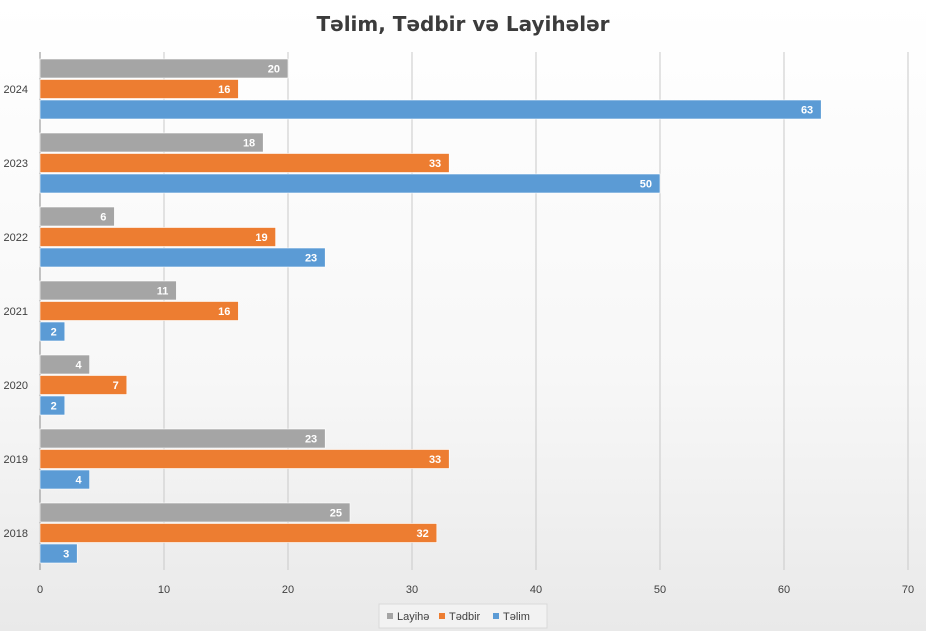  I want to click on legend-item: Layihə, so click(413, 617).